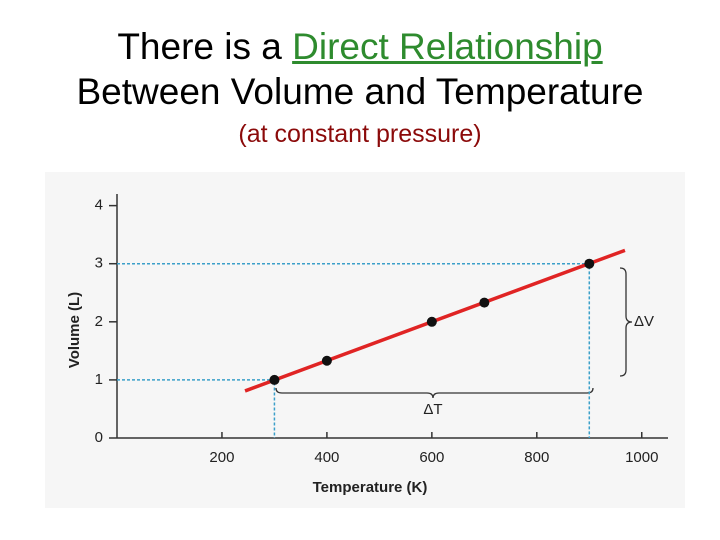 Image resolution: width=720 pixels, height=540 pixels. What do you see at coordinates (370, 487) in the screenshot?
I see `x-axis-label: Temperature (K)` at bounding box center [370, 487].